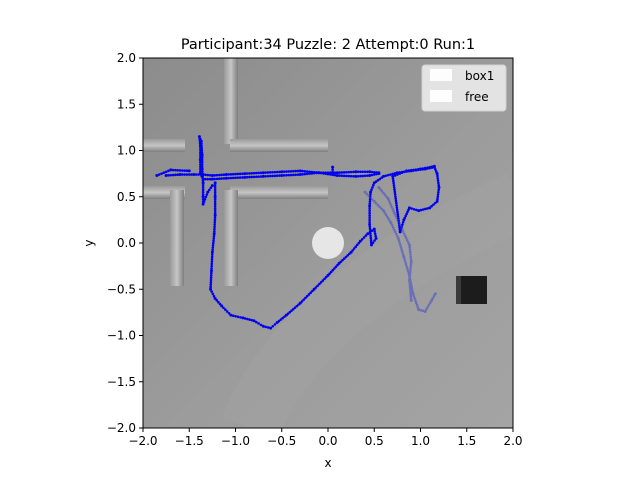  Describe the element at coordinates (89, 242) in the screenshot. I see `y-axis-label: y` at that location.